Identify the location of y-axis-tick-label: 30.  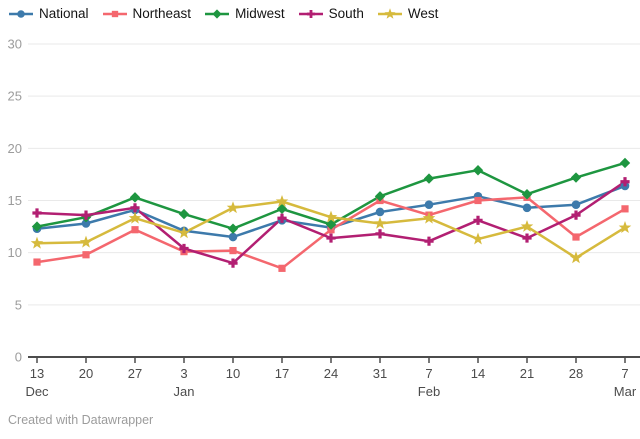
(15, 44).